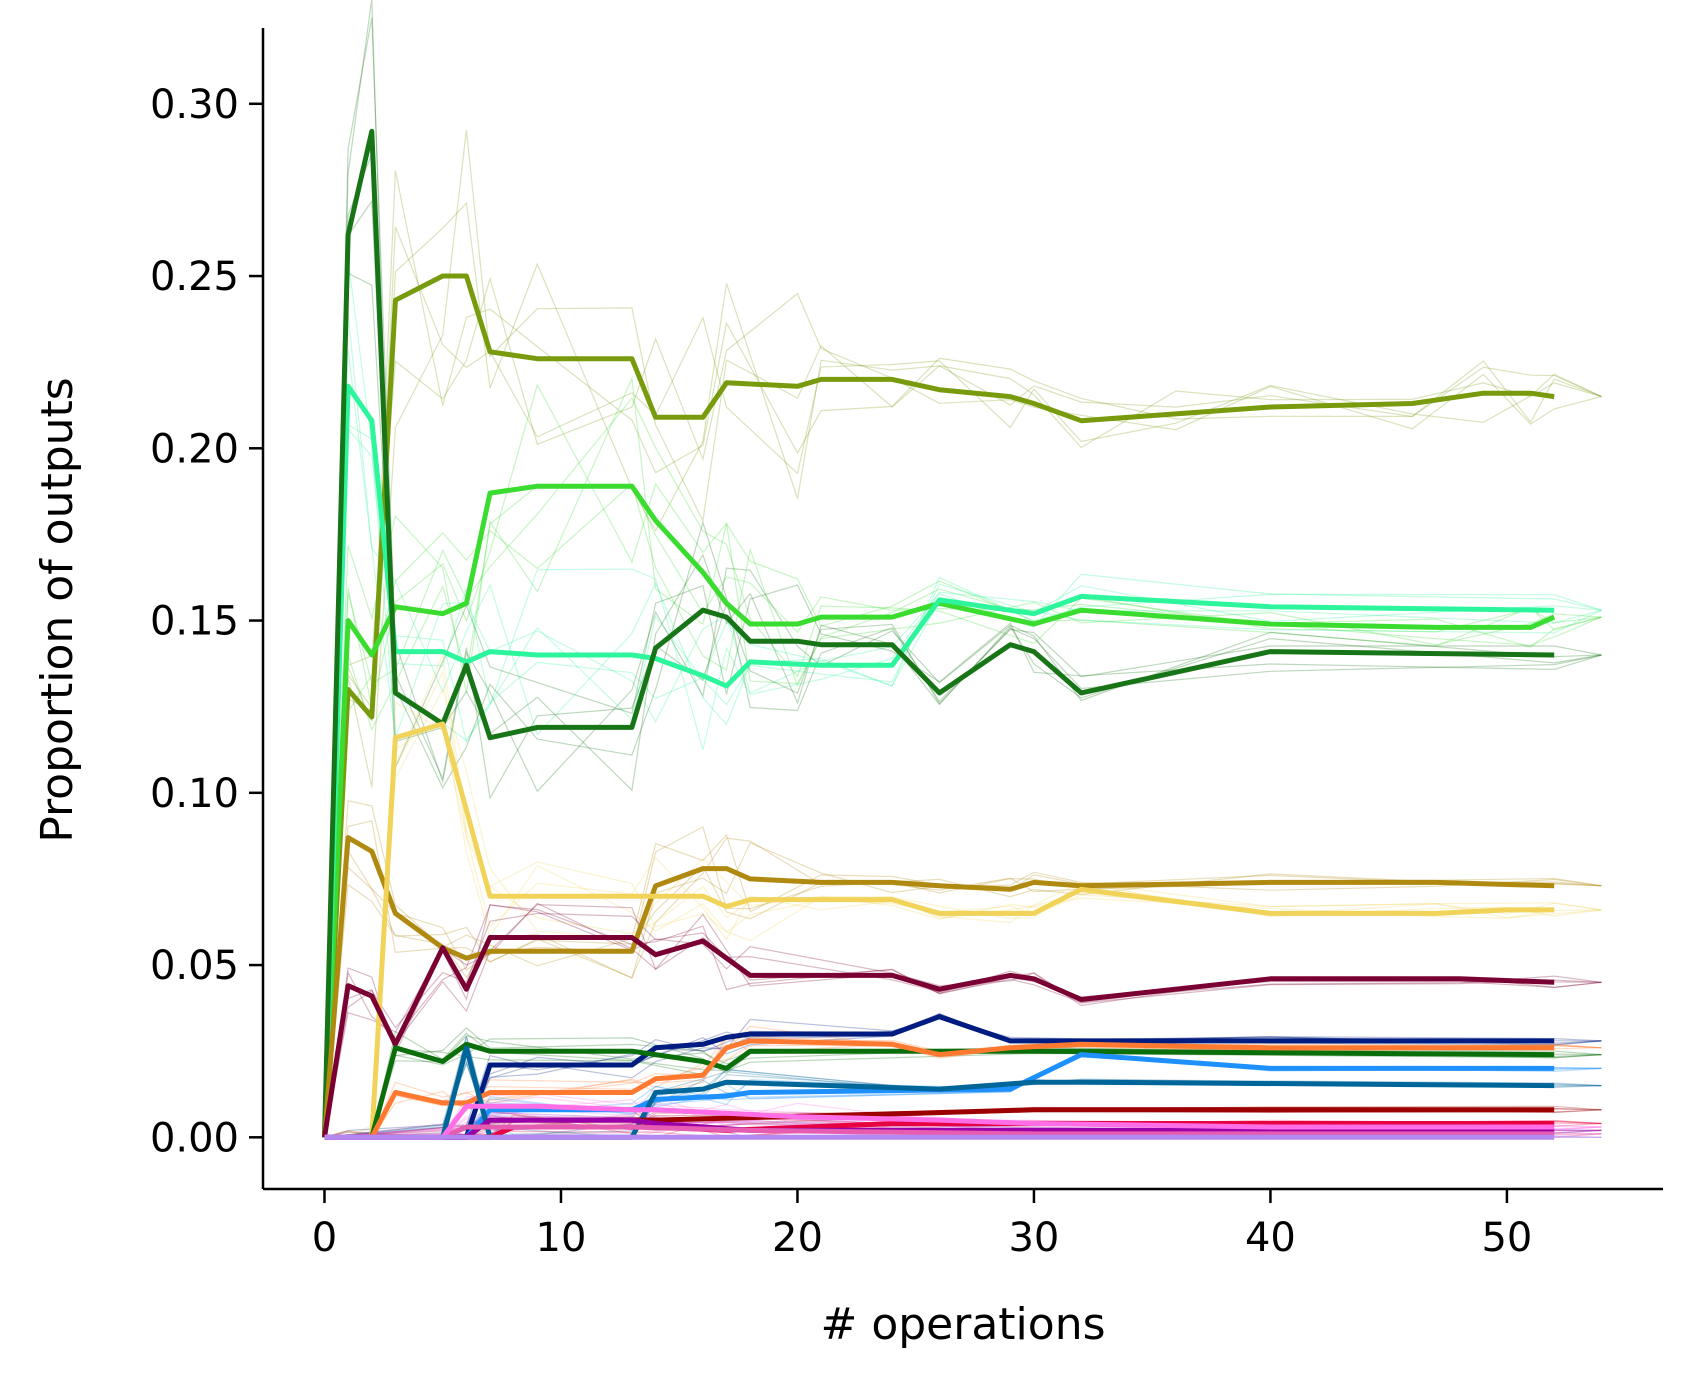 Image resolution: width=1687 pixels, height=1379 pixels. What do you see at coordinates (194, 794) in the screenshot?
I see `y-tick-label: 0.10` at bounding box center [194, 794].